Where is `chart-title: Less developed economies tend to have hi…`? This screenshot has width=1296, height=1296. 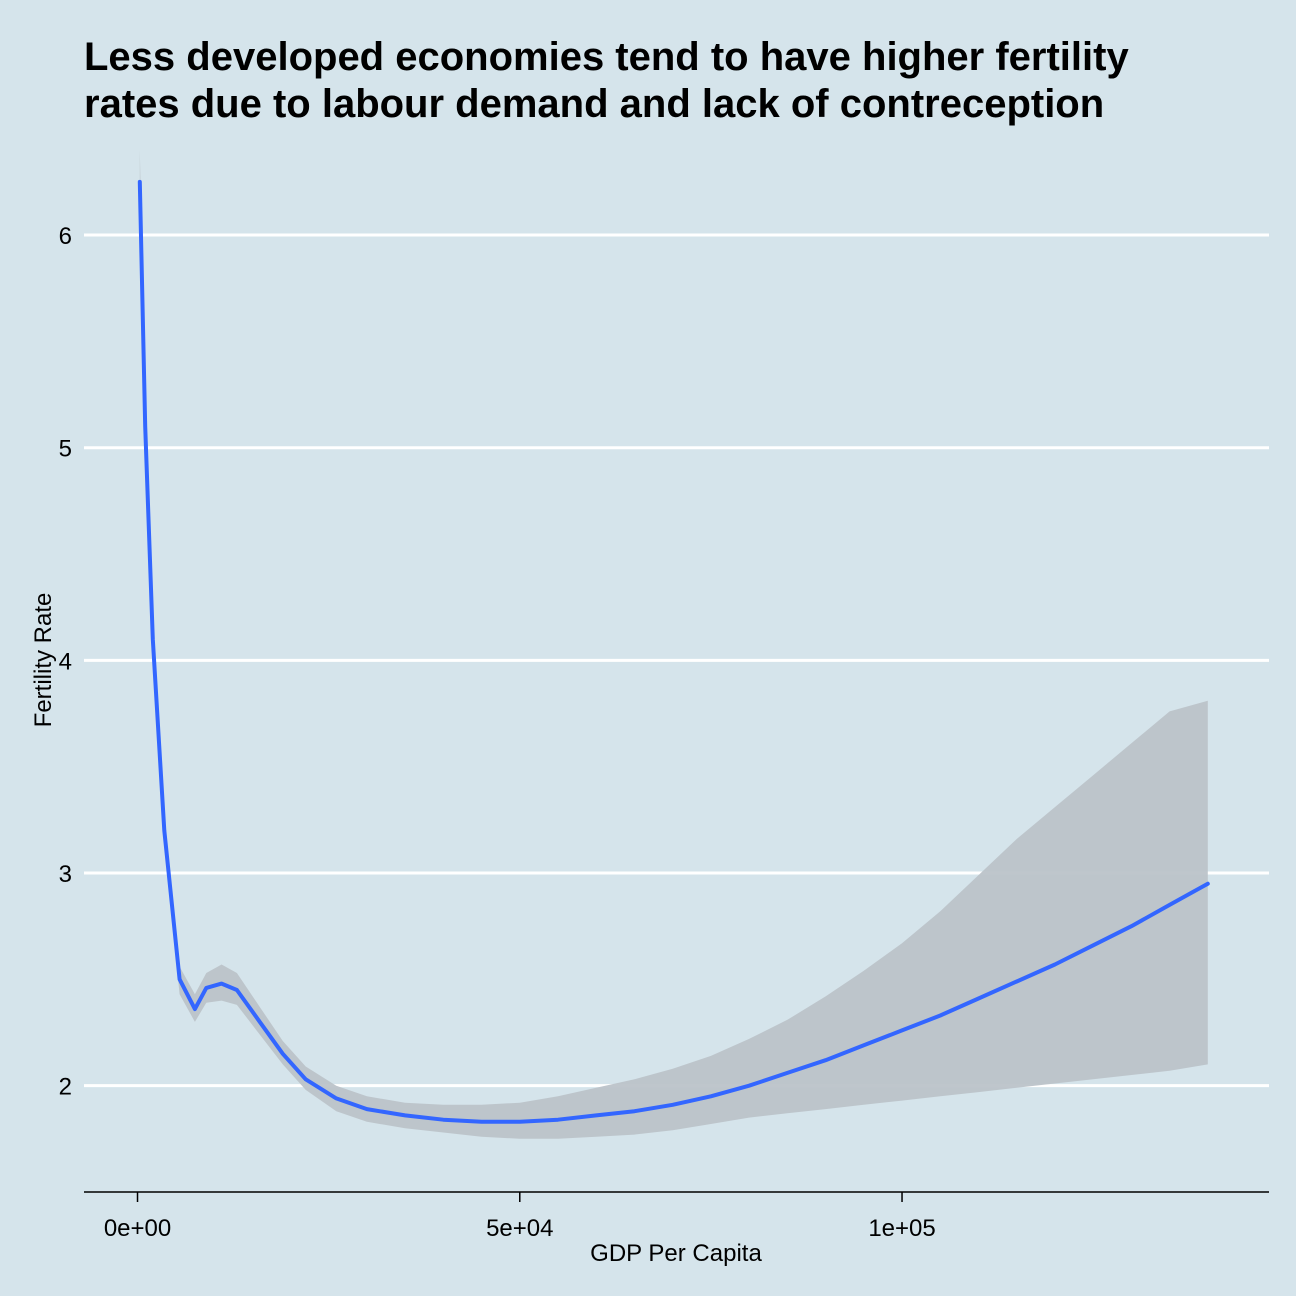
chart-title: Less developed economies tend to have hi… is located at coordinates (606, 80).